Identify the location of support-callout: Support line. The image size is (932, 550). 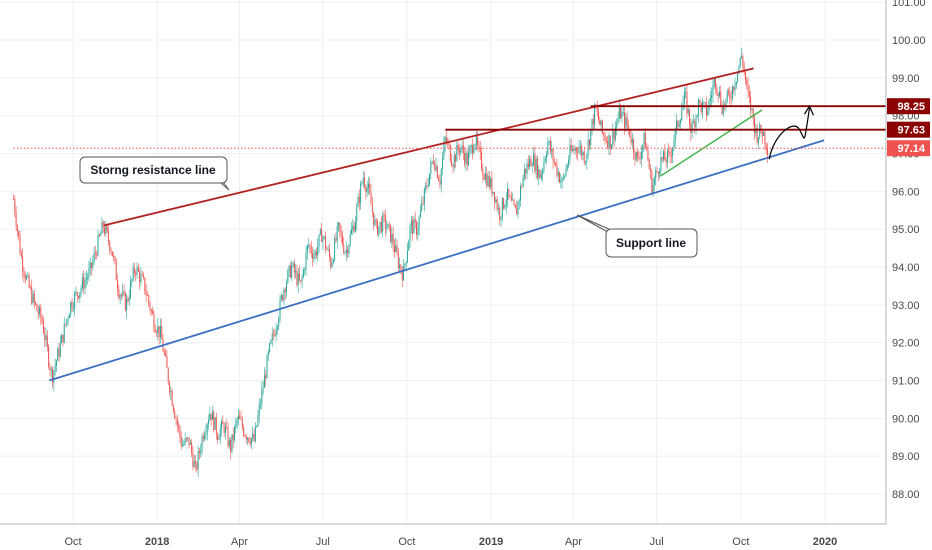
(637, 236).